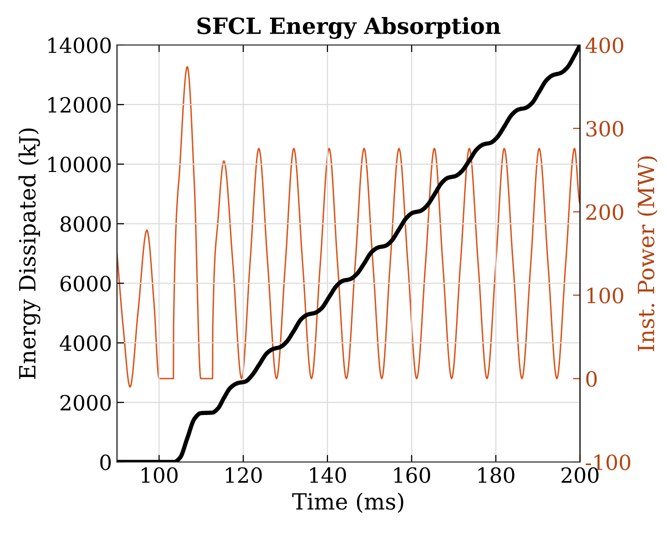  I want to click on y2-tick-label: 300, so click(605, 128).